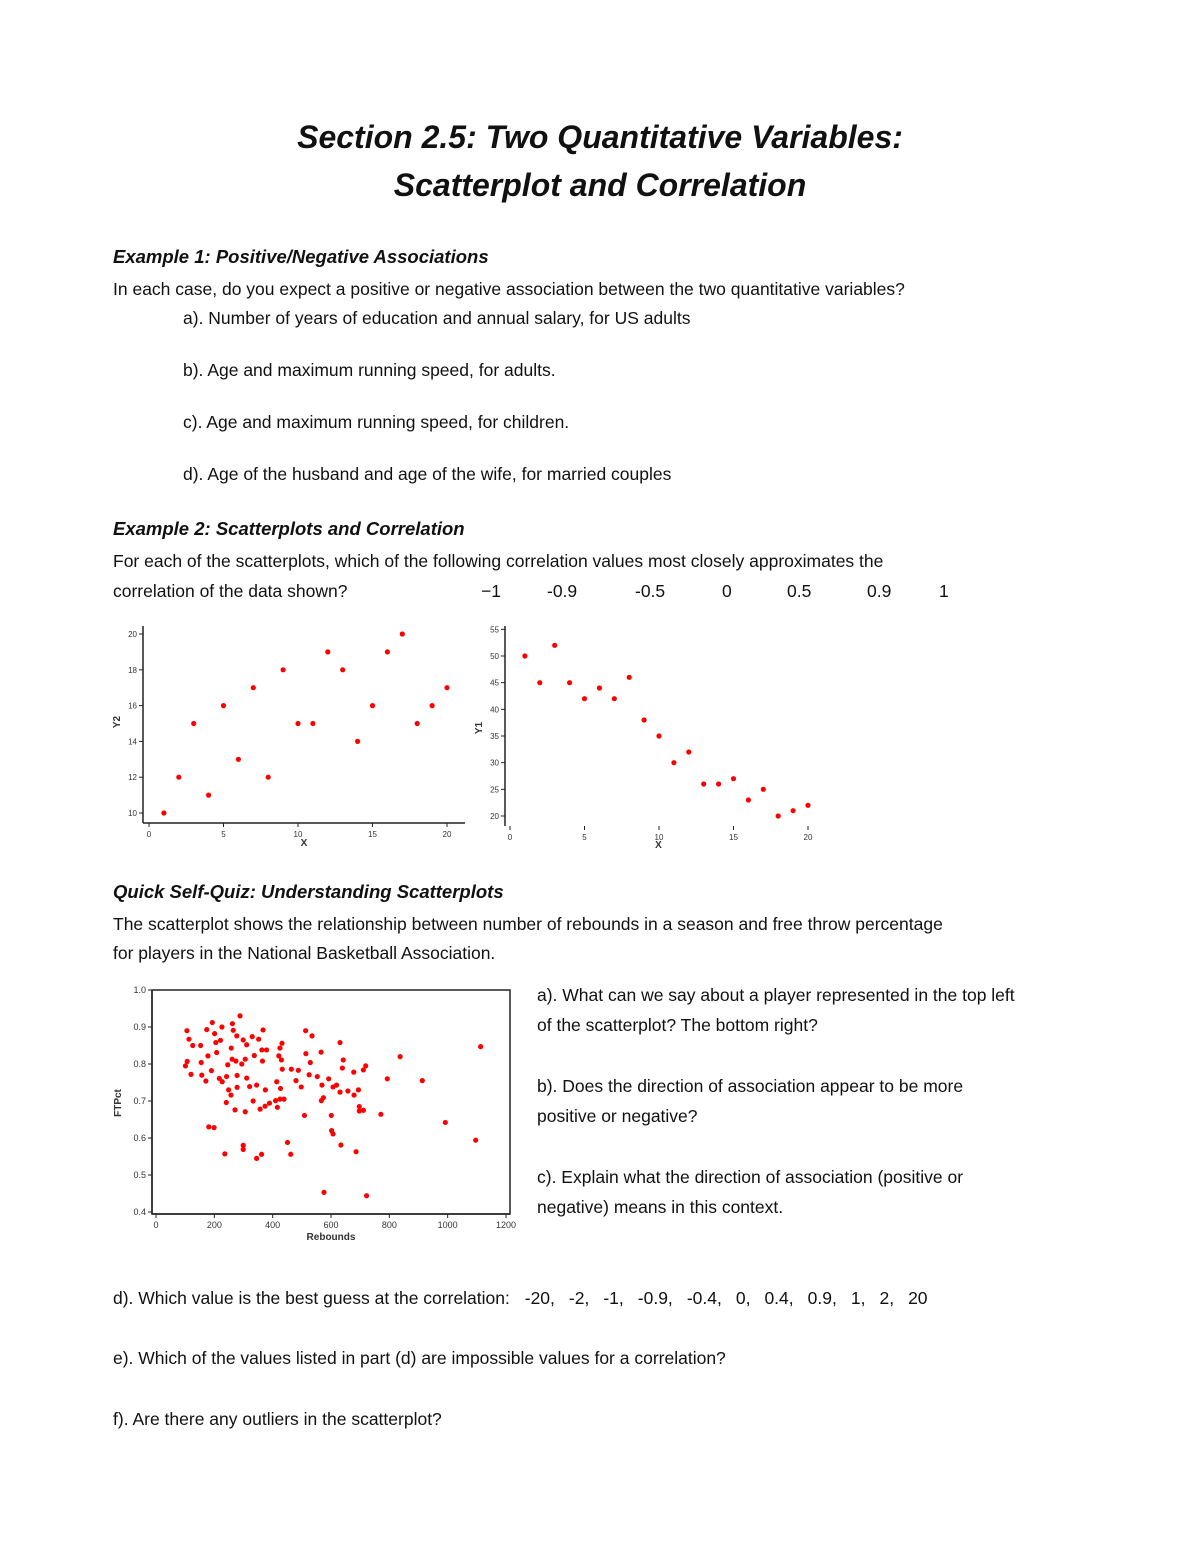 This screenshot has width=1200, height=1553. What do you see at coordinates (132, 741) in the screenshot?
I see `chart1-y-tick-label: 14` at bounding box center [132, 741].